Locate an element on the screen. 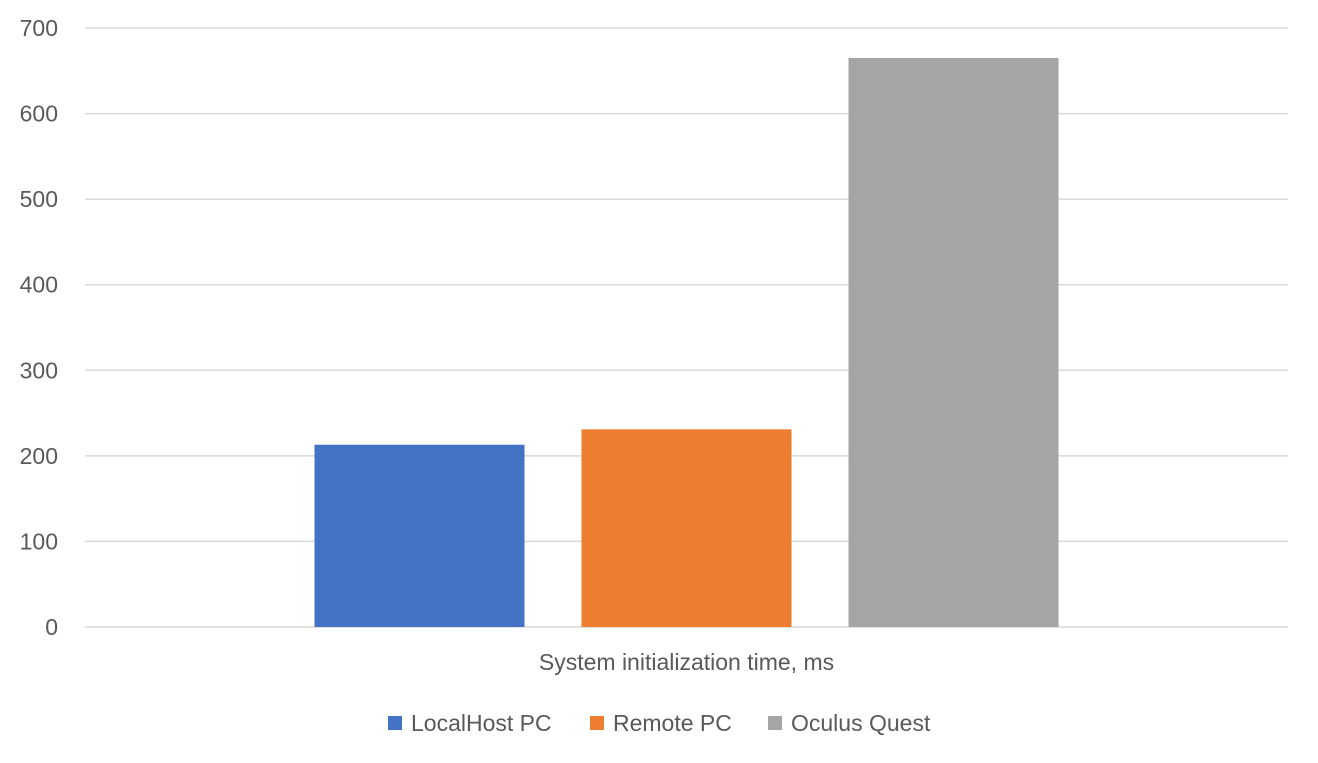 The height and width of the screenshot is (763, 1318). bar-oculus-quest is located at coordinates (953, 342).